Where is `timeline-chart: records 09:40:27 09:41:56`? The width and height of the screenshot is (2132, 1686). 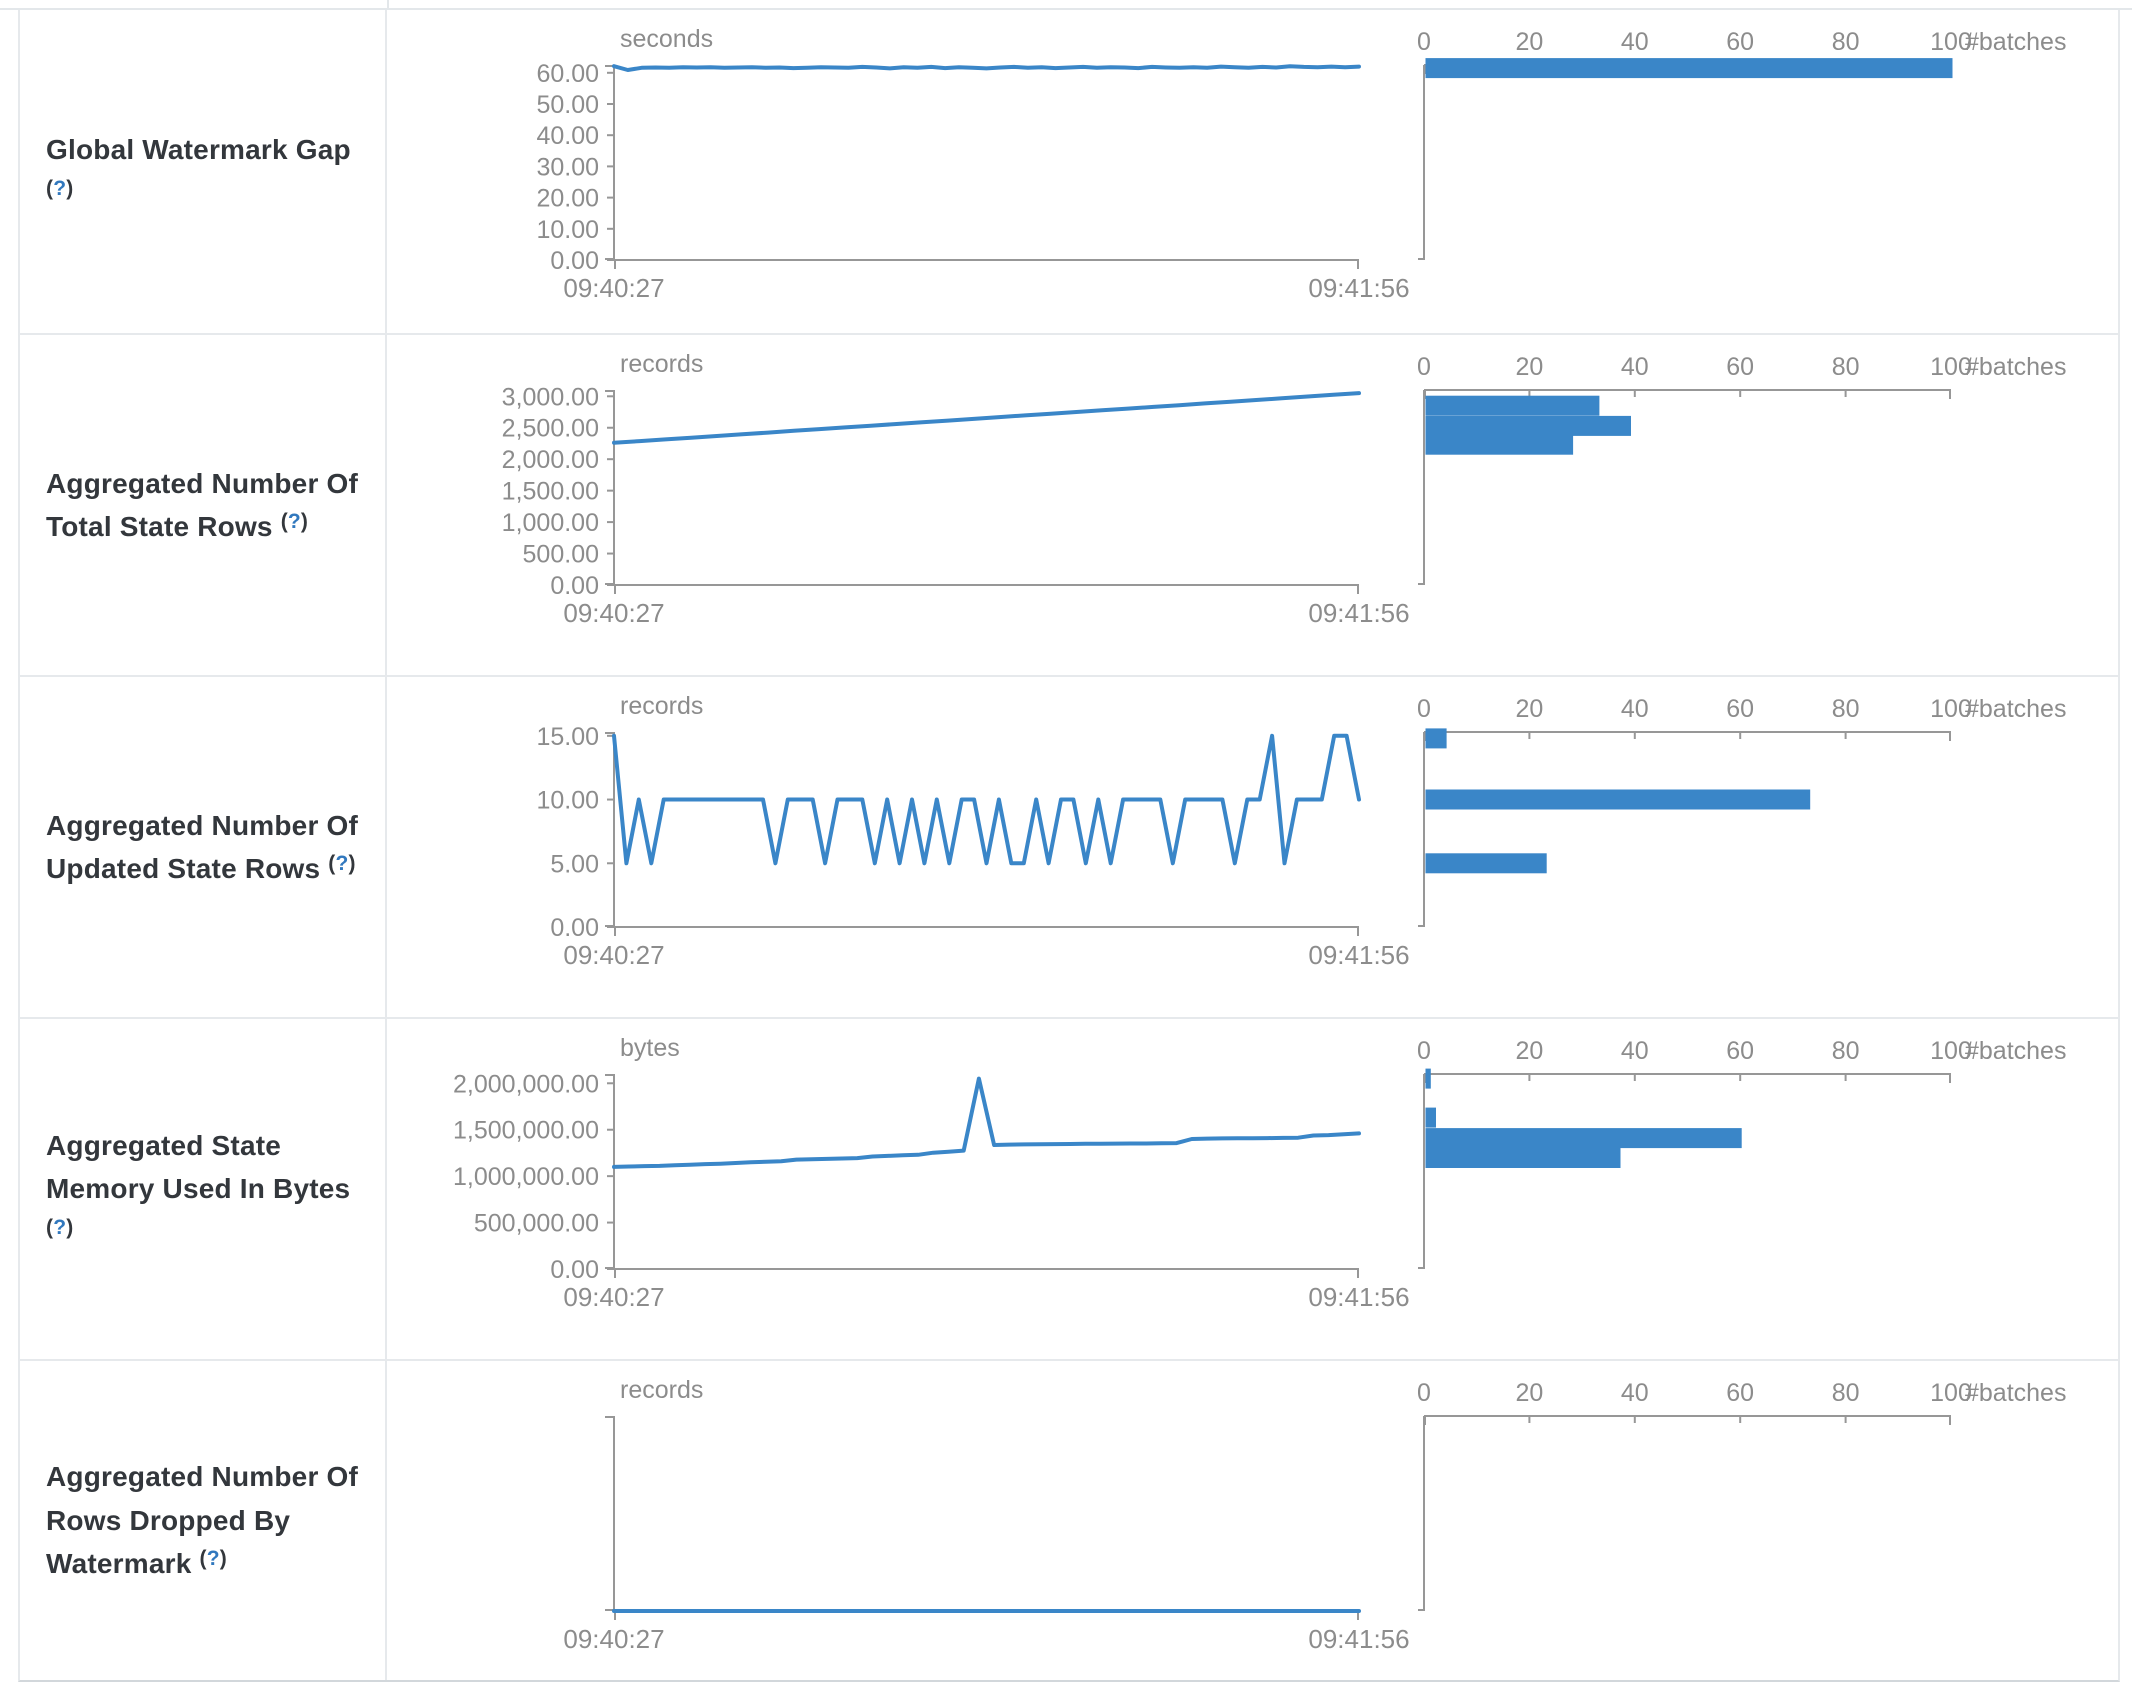
timeline-chart: records 09:40:27 09:41:56 is located at coordinates (986, 1515).